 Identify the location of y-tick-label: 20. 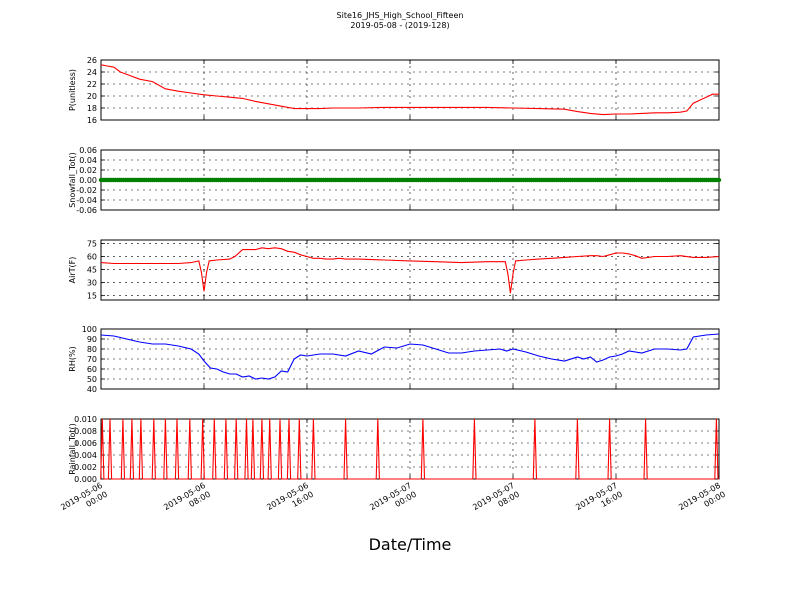
(92, 96).